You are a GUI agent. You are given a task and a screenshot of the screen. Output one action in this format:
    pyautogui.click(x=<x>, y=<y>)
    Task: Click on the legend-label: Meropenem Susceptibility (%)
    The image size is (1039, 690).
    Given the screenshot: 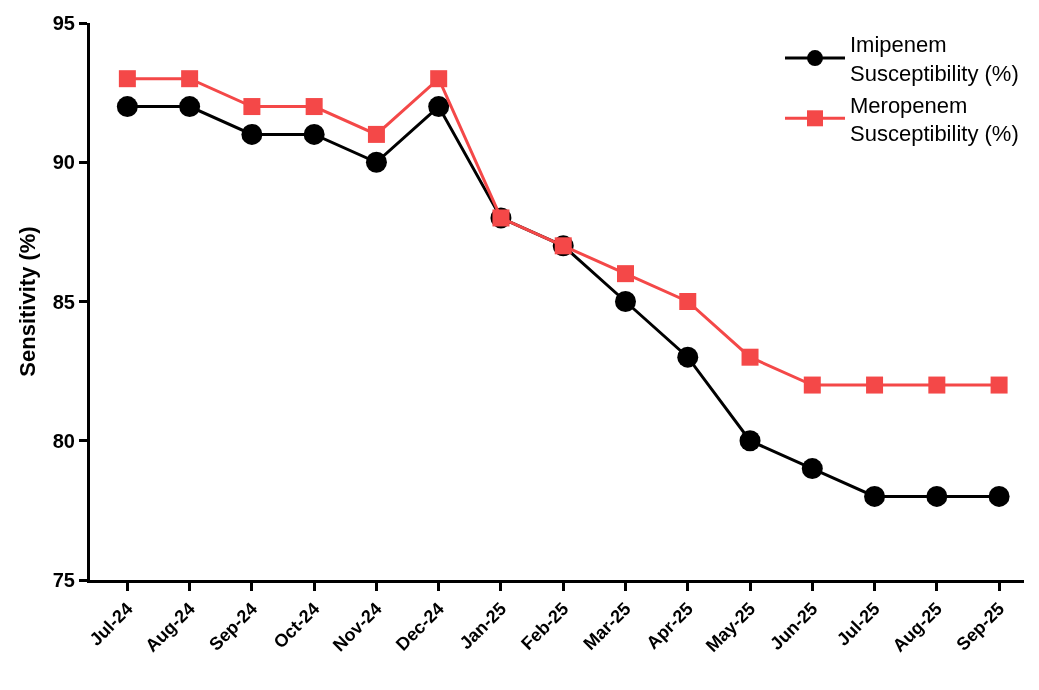 What is the action you would take?
    pyautogui.click(x=934, y=119)
    